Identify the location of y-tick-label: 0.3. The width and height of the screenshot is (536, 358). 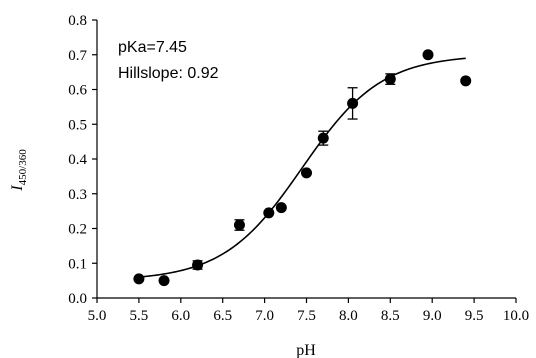
(77, 195).